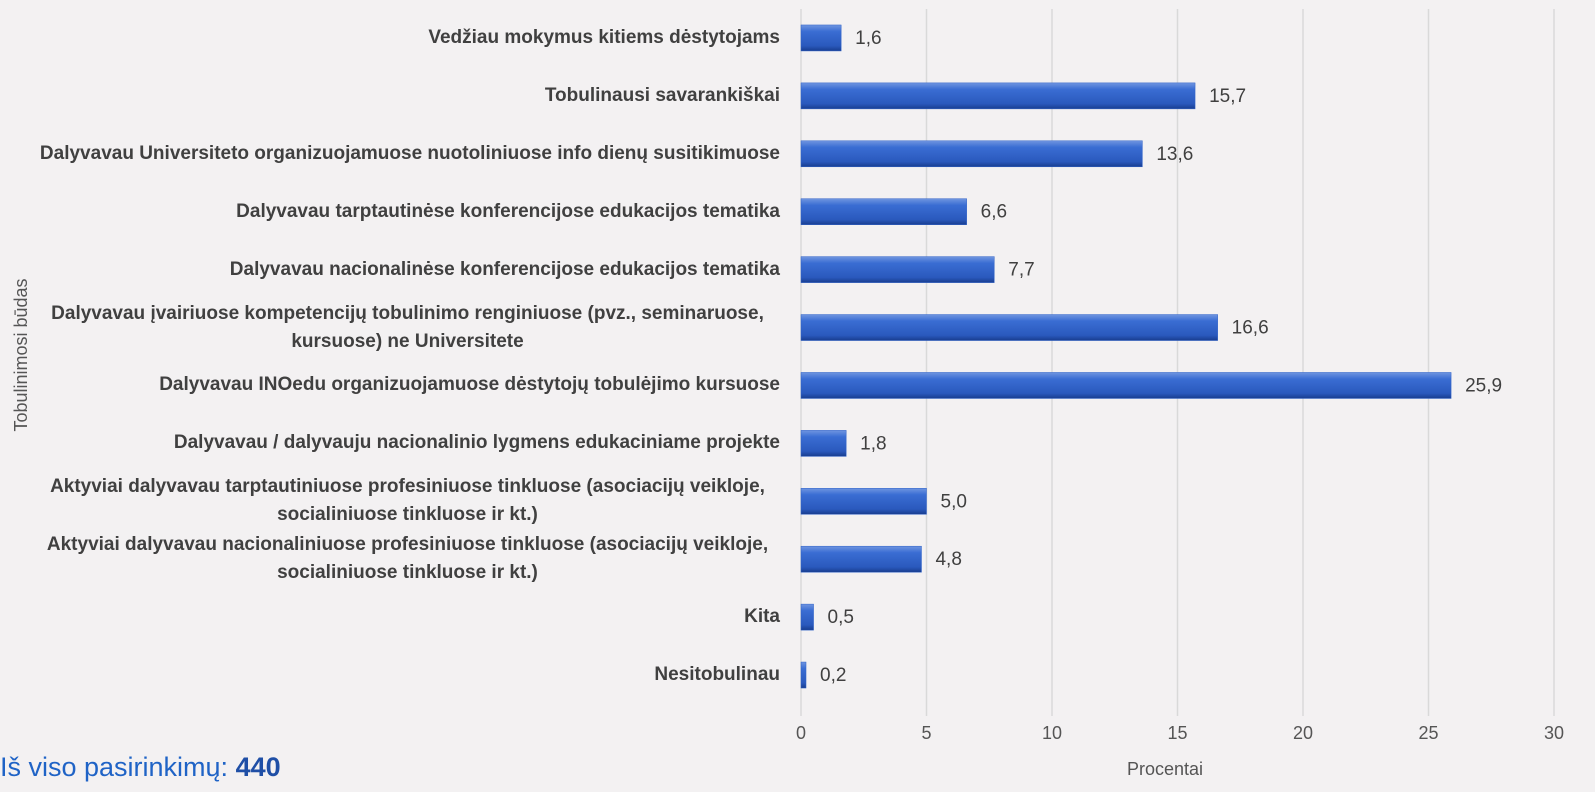 The height and width of the screenshot is (792, 1595). I want to click on value-label: 13,6, so click(1174, 154).